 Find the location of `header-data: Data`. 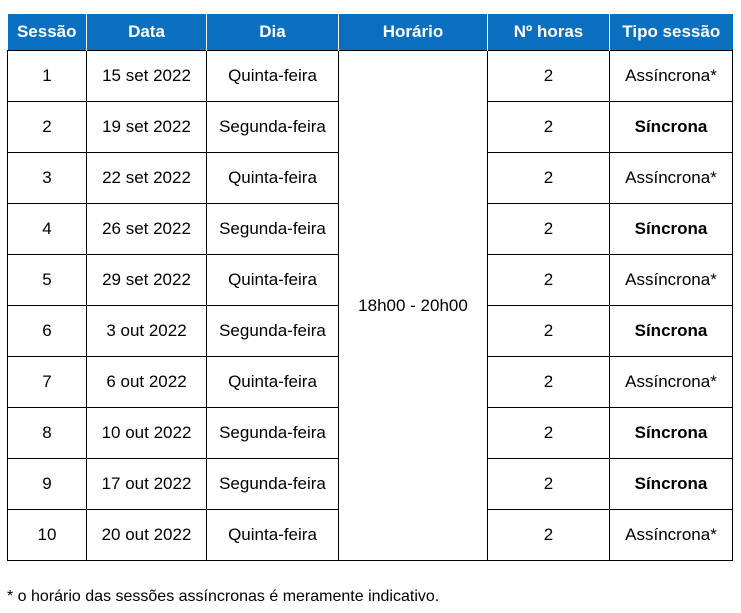

header-data: Data is located at coordinates (146, 32).